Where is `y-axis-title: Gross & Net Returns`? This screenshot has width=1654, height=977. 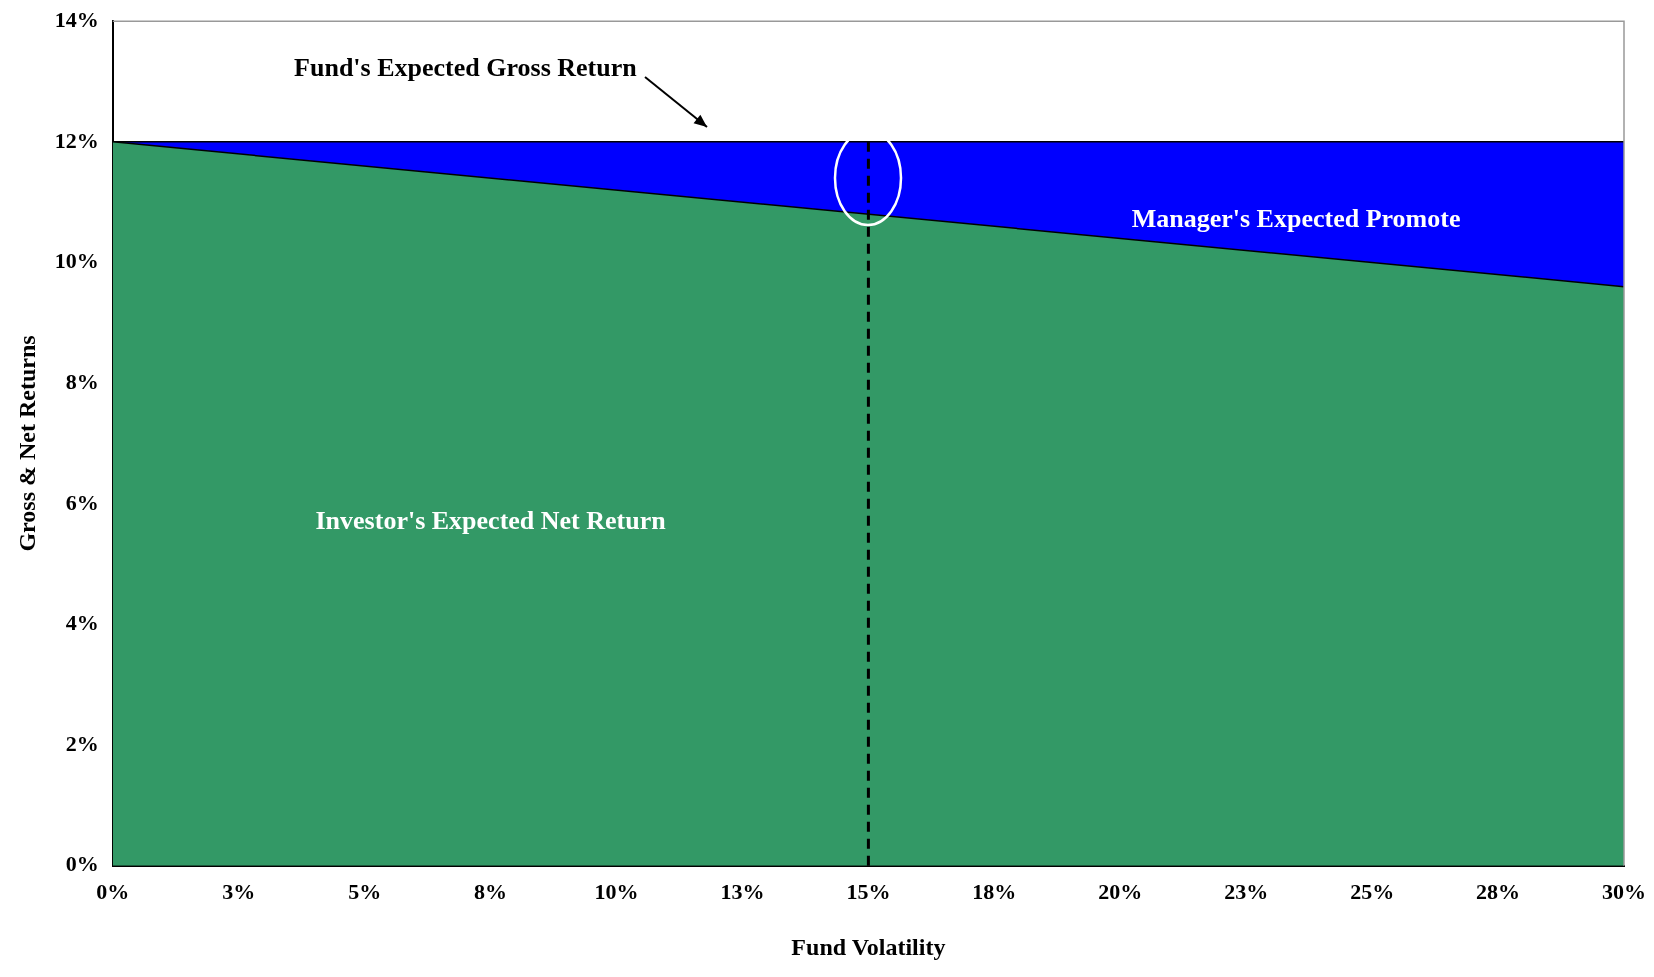
y-axis-title: Gross & Net Returns is located at coordinates (26, 443).